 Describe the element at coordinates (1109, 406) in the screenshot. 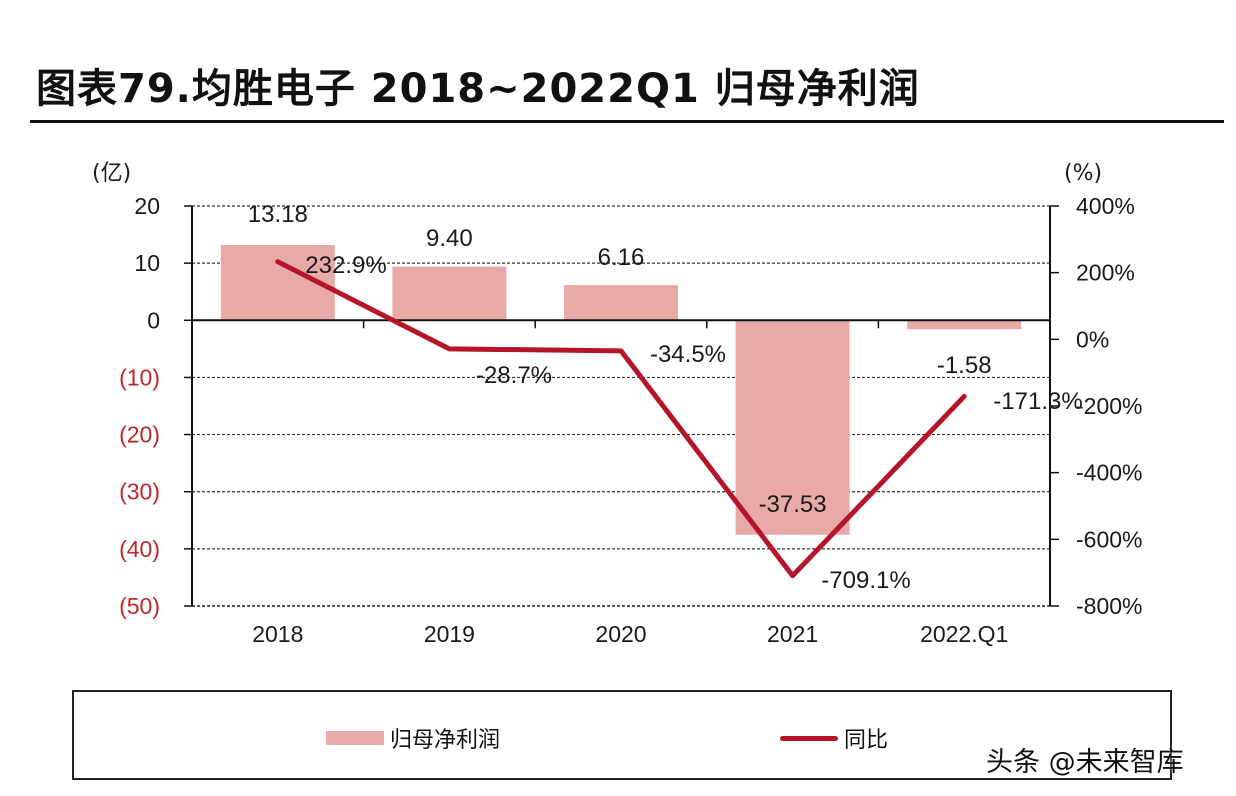

I see `right-axis-tick-label: -200%` at that location.